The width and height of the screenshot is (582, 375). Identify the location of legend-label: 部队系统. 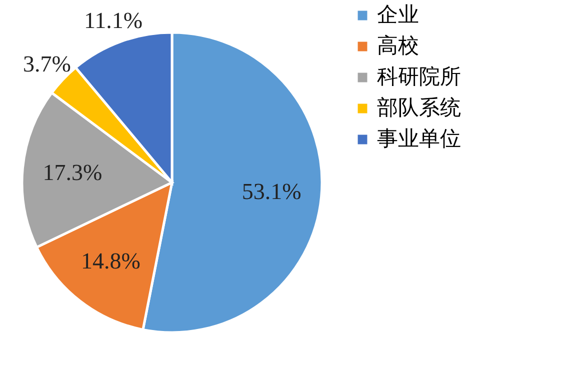
(419, 108).